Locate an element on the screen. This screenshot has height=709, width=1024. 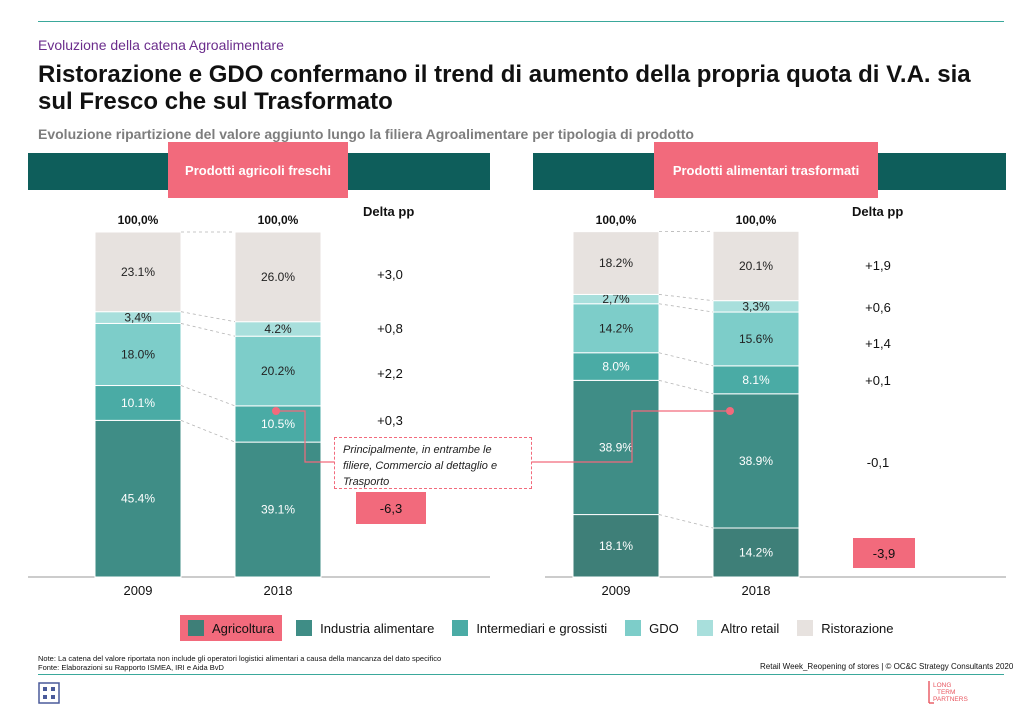
data-label-altro-retail-2009: 2,7% is located at coordinates (616, 299).